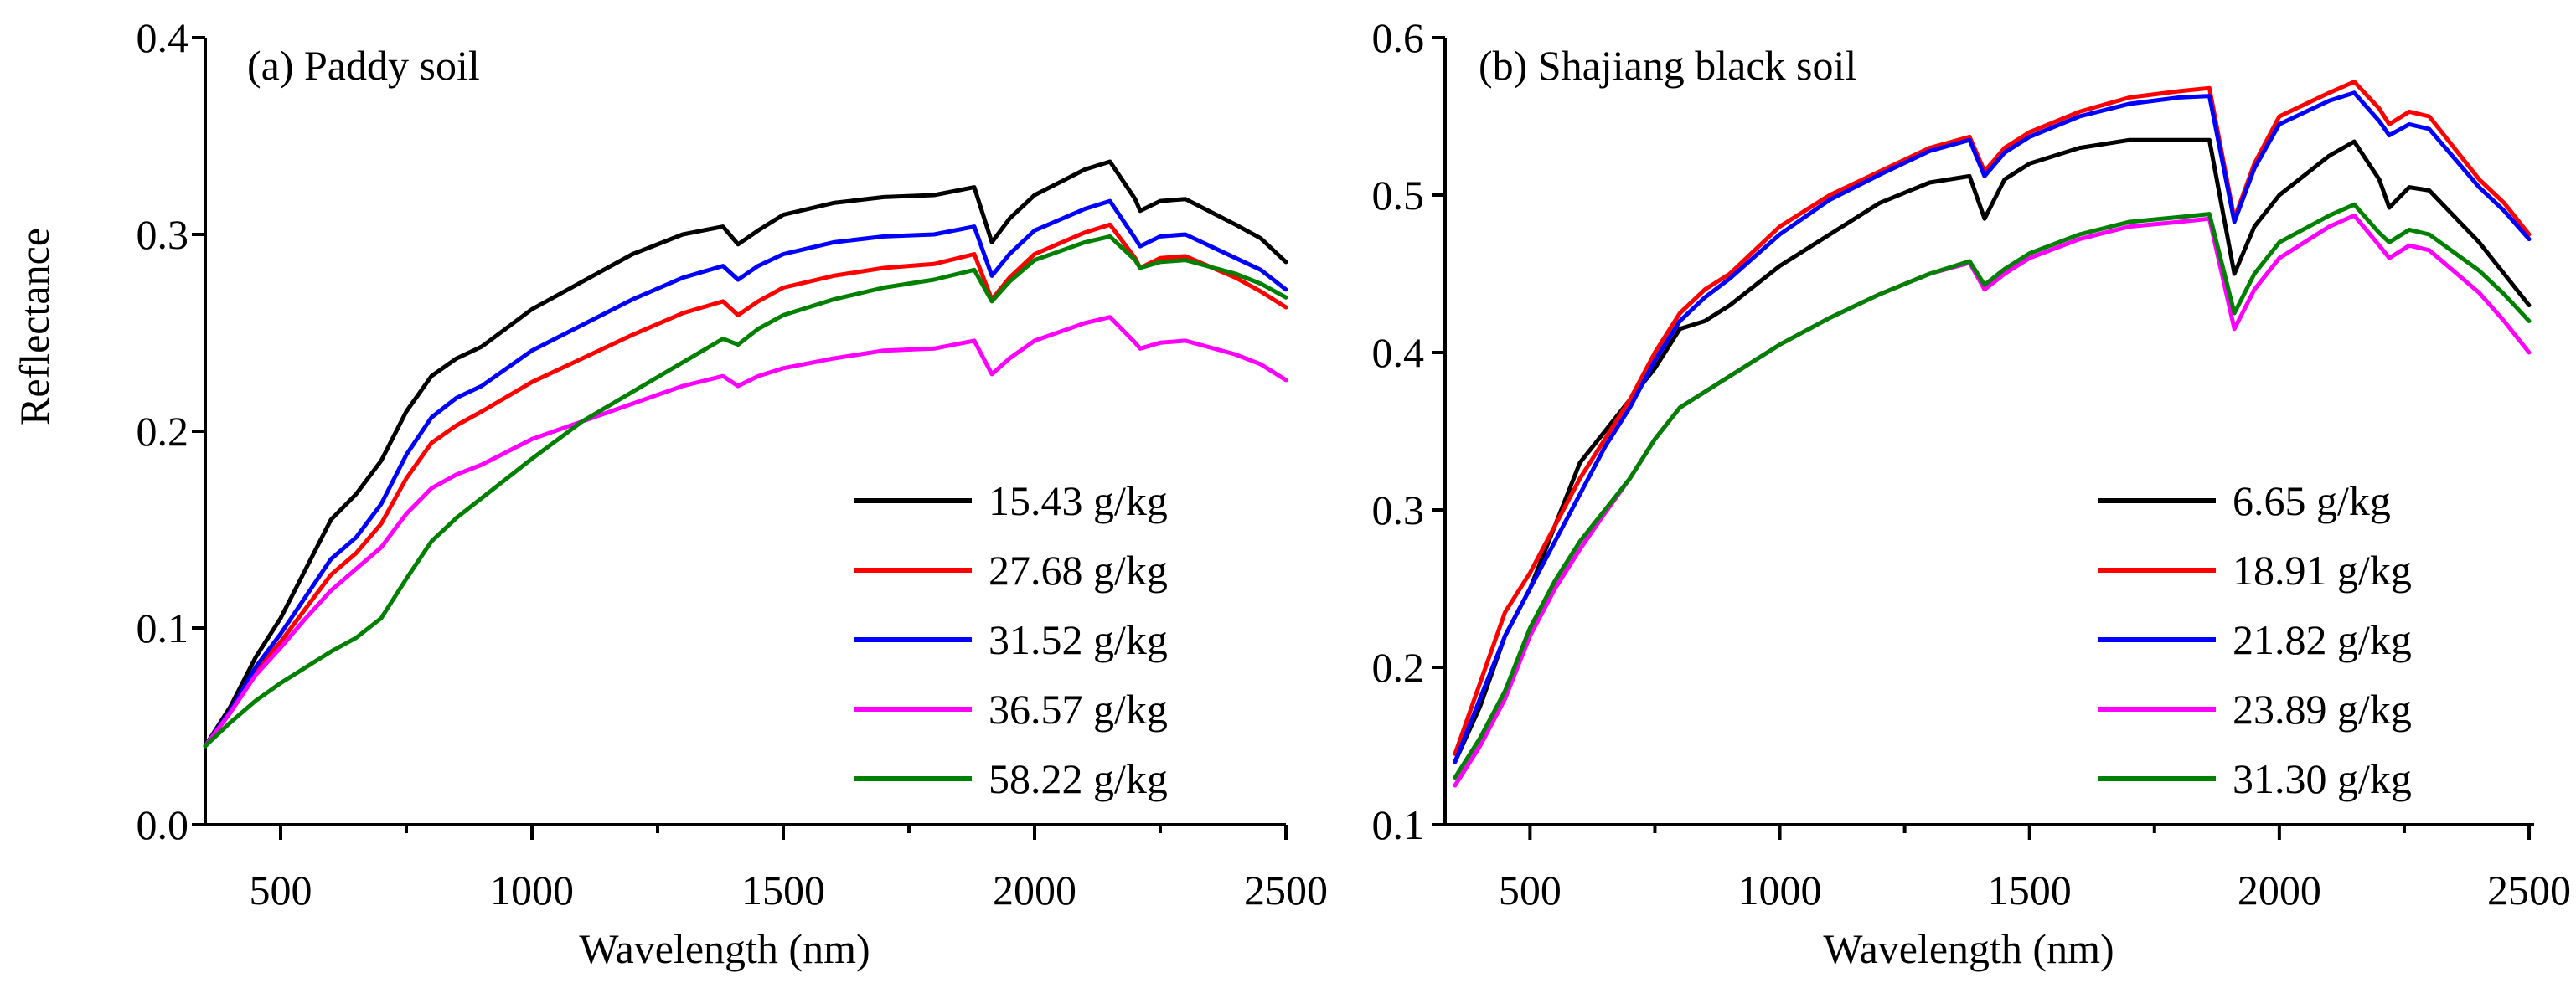 This screenshot has height=983, width=2576. Describe the element at coordinates (2322, 778) in the screenshot. I see `legend-label: 31.30 g/kg` at that location.